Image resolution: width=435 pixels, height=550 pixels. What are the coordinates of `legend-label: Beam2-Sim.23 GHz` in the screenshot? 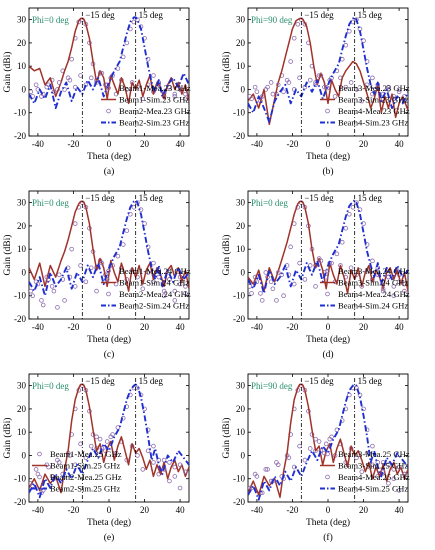 It's located at (154, 123).